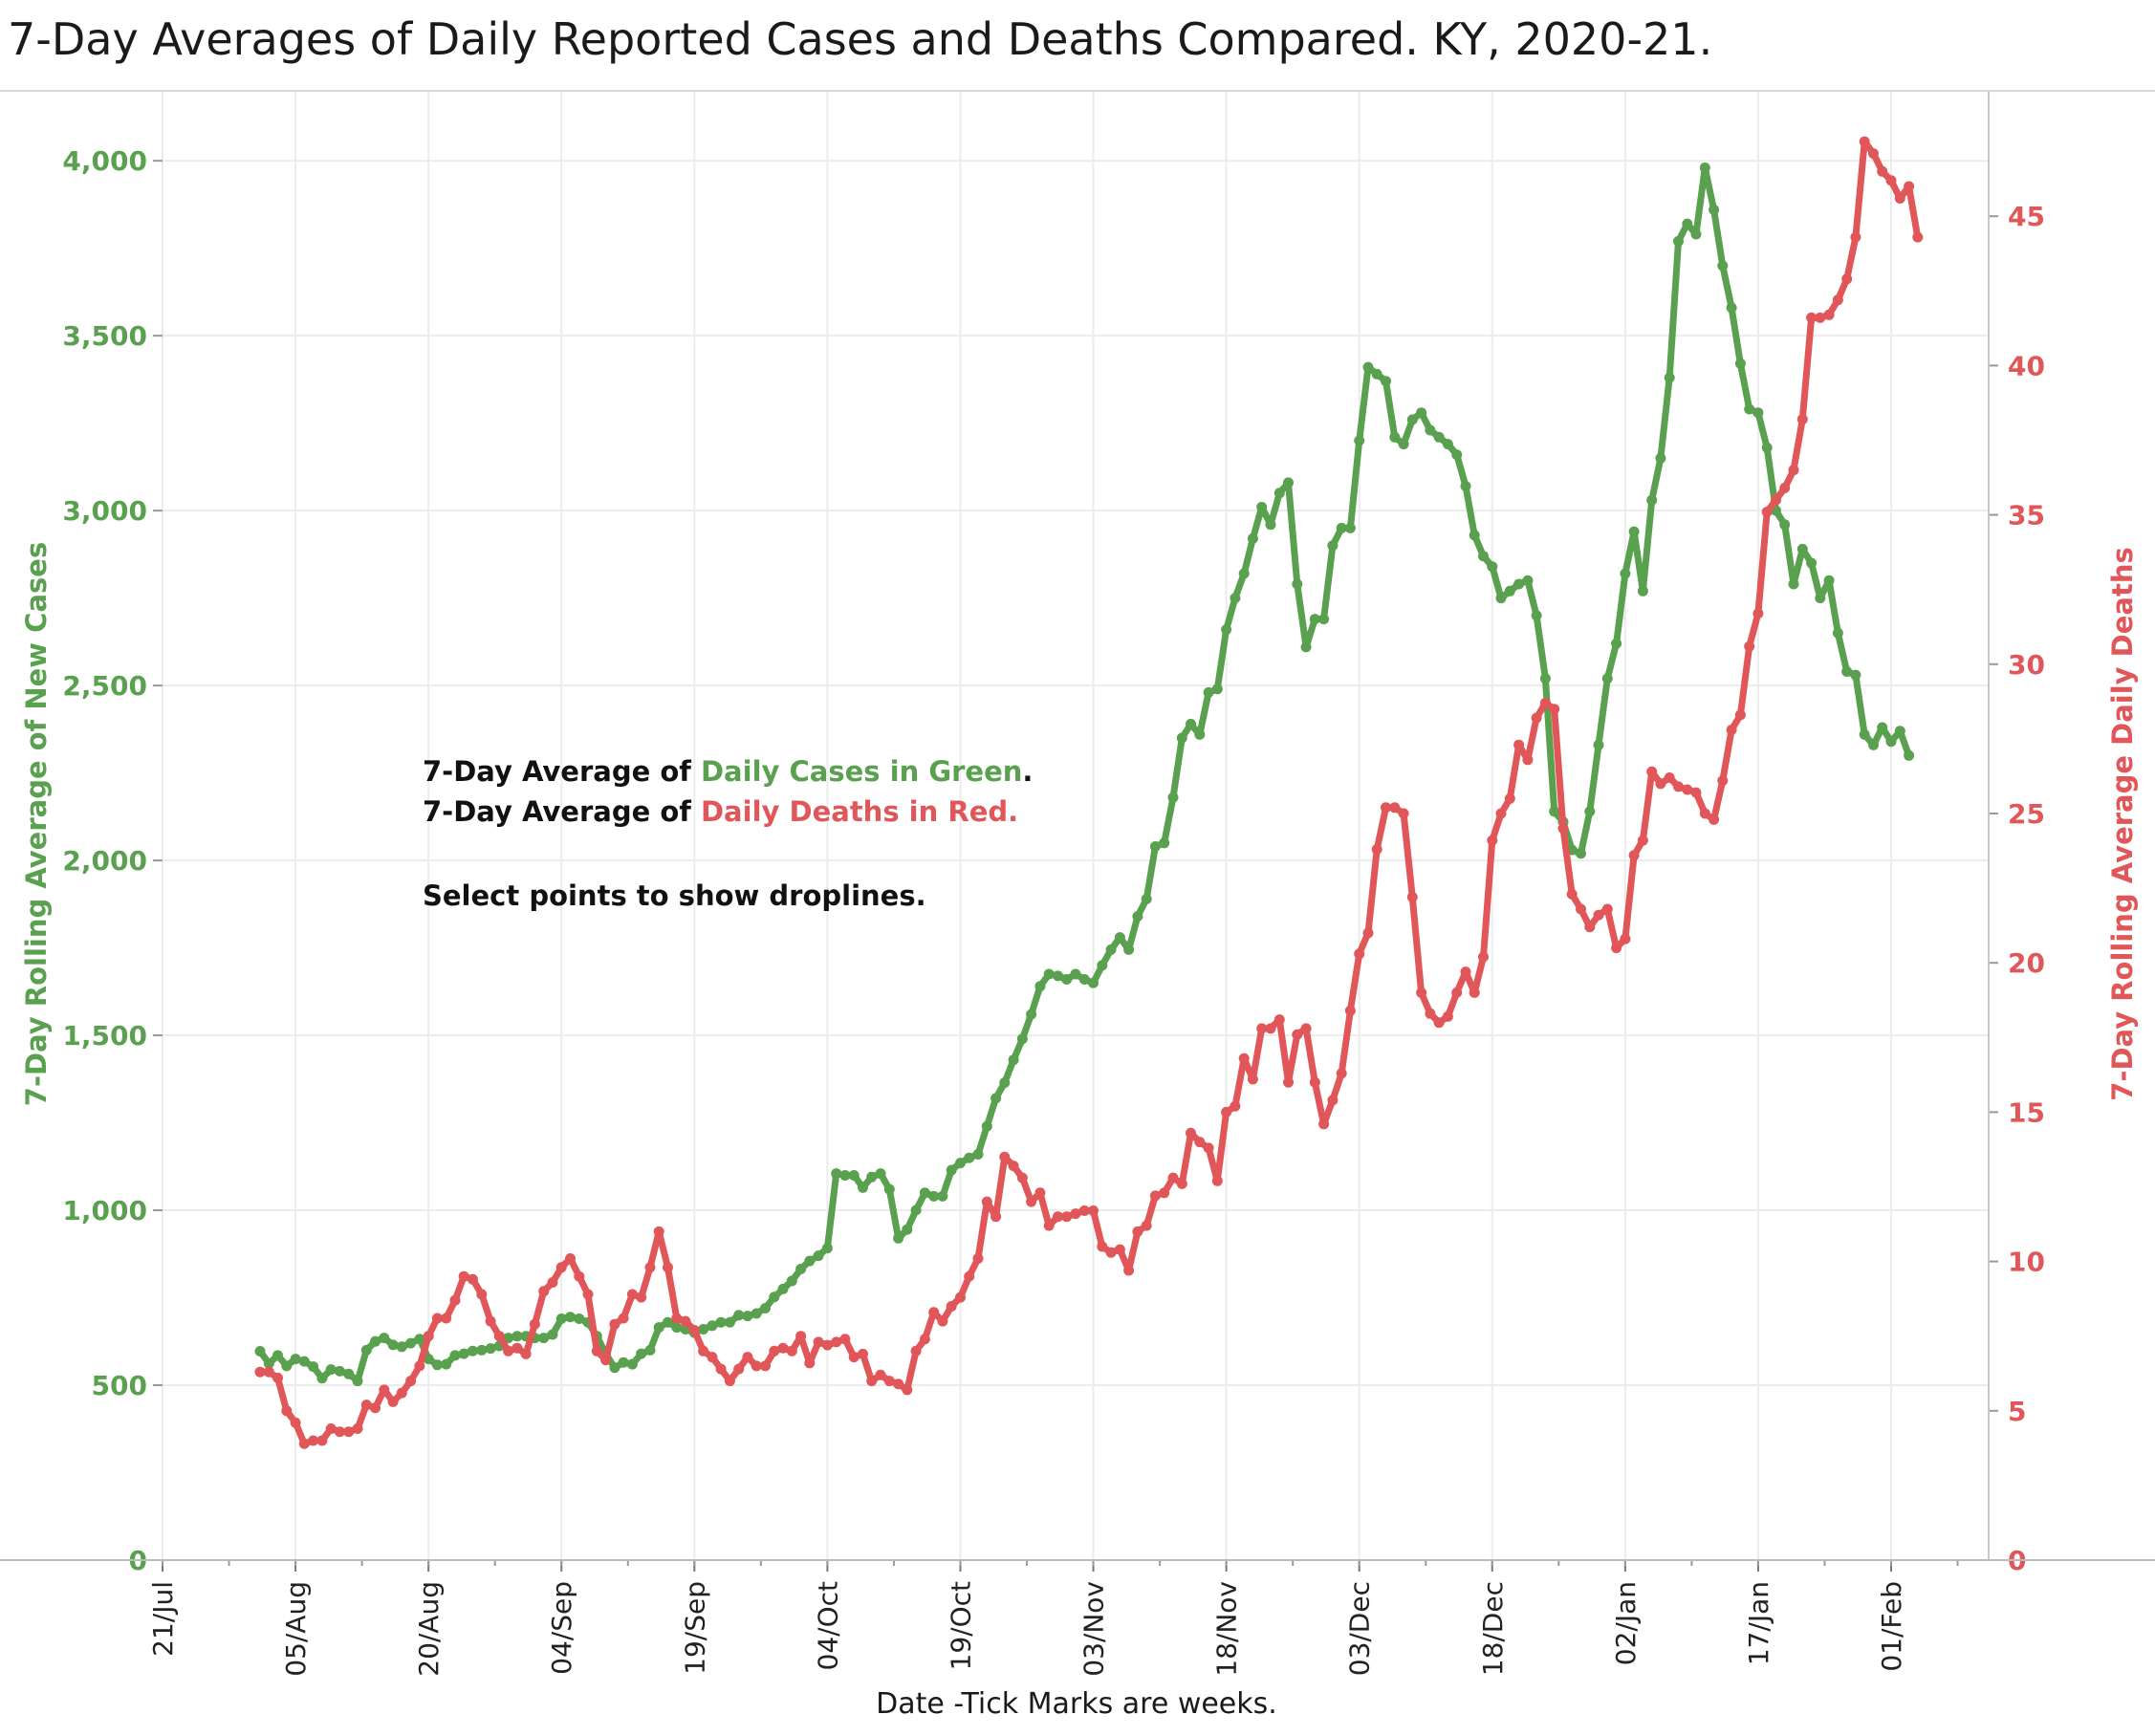 The height and width of the screenshot is (1736, 2155). I want to click on annotation-line-1: 7-Day Average of Daily Cases in Green., so click(728, 771).